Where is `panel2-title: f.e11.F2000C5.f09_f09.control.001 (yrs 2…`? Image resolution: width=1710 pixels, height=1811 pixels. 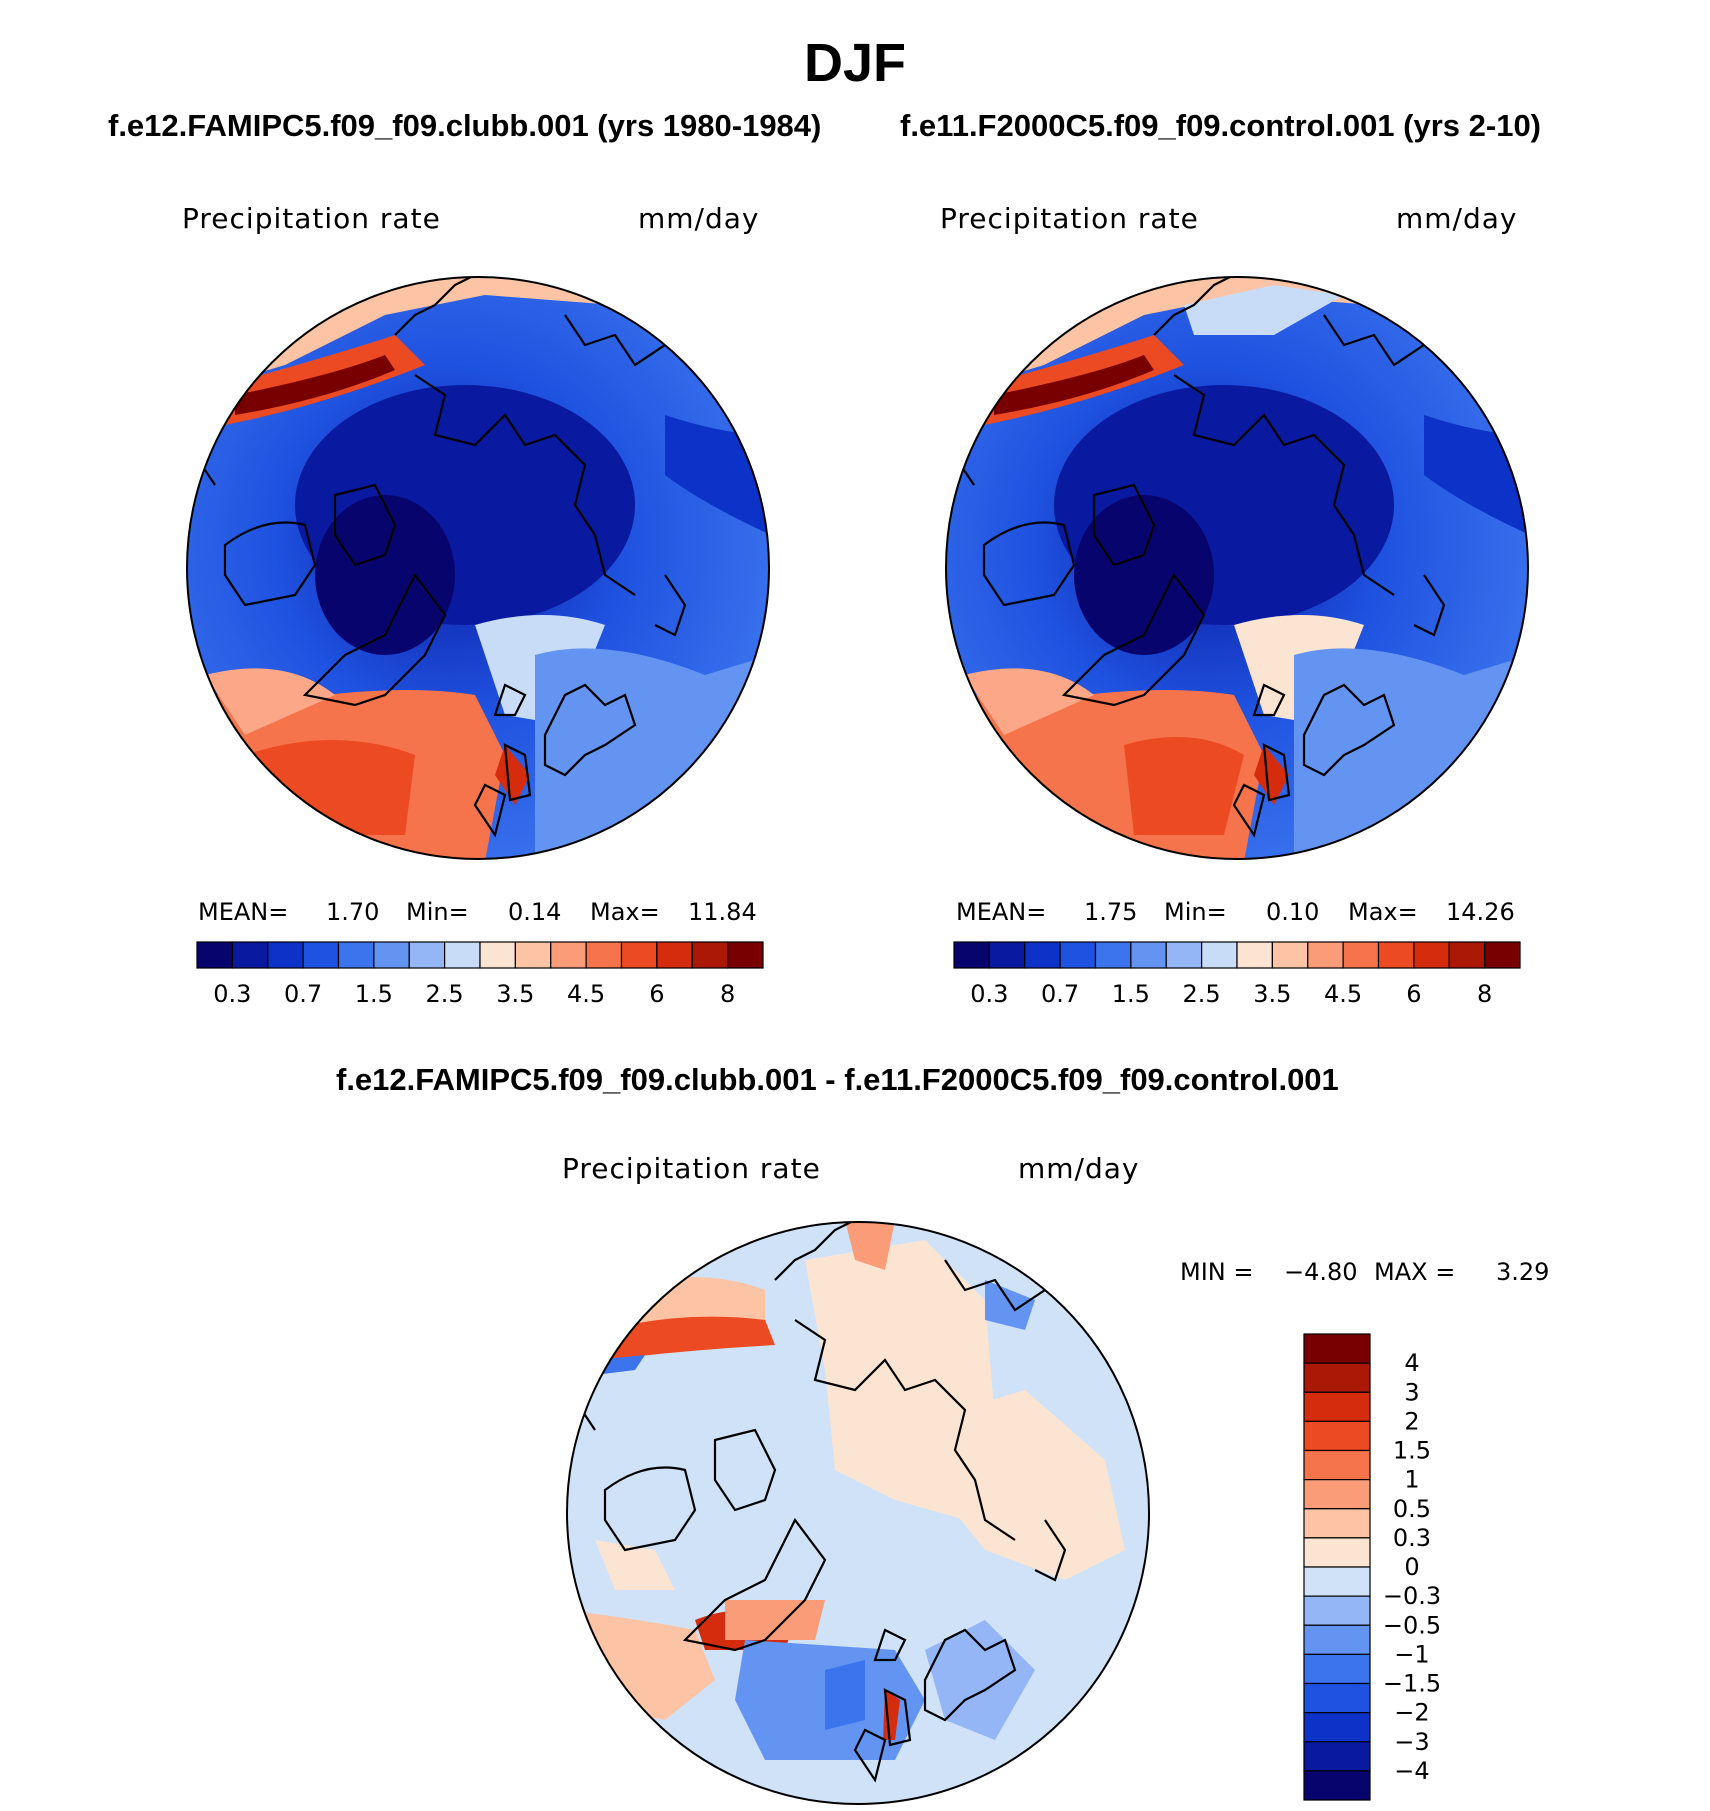
panel2-title: f.e11.F2000C5.f09_f09.control.001 (yrs 2… is located at coordinates (1221, 125).